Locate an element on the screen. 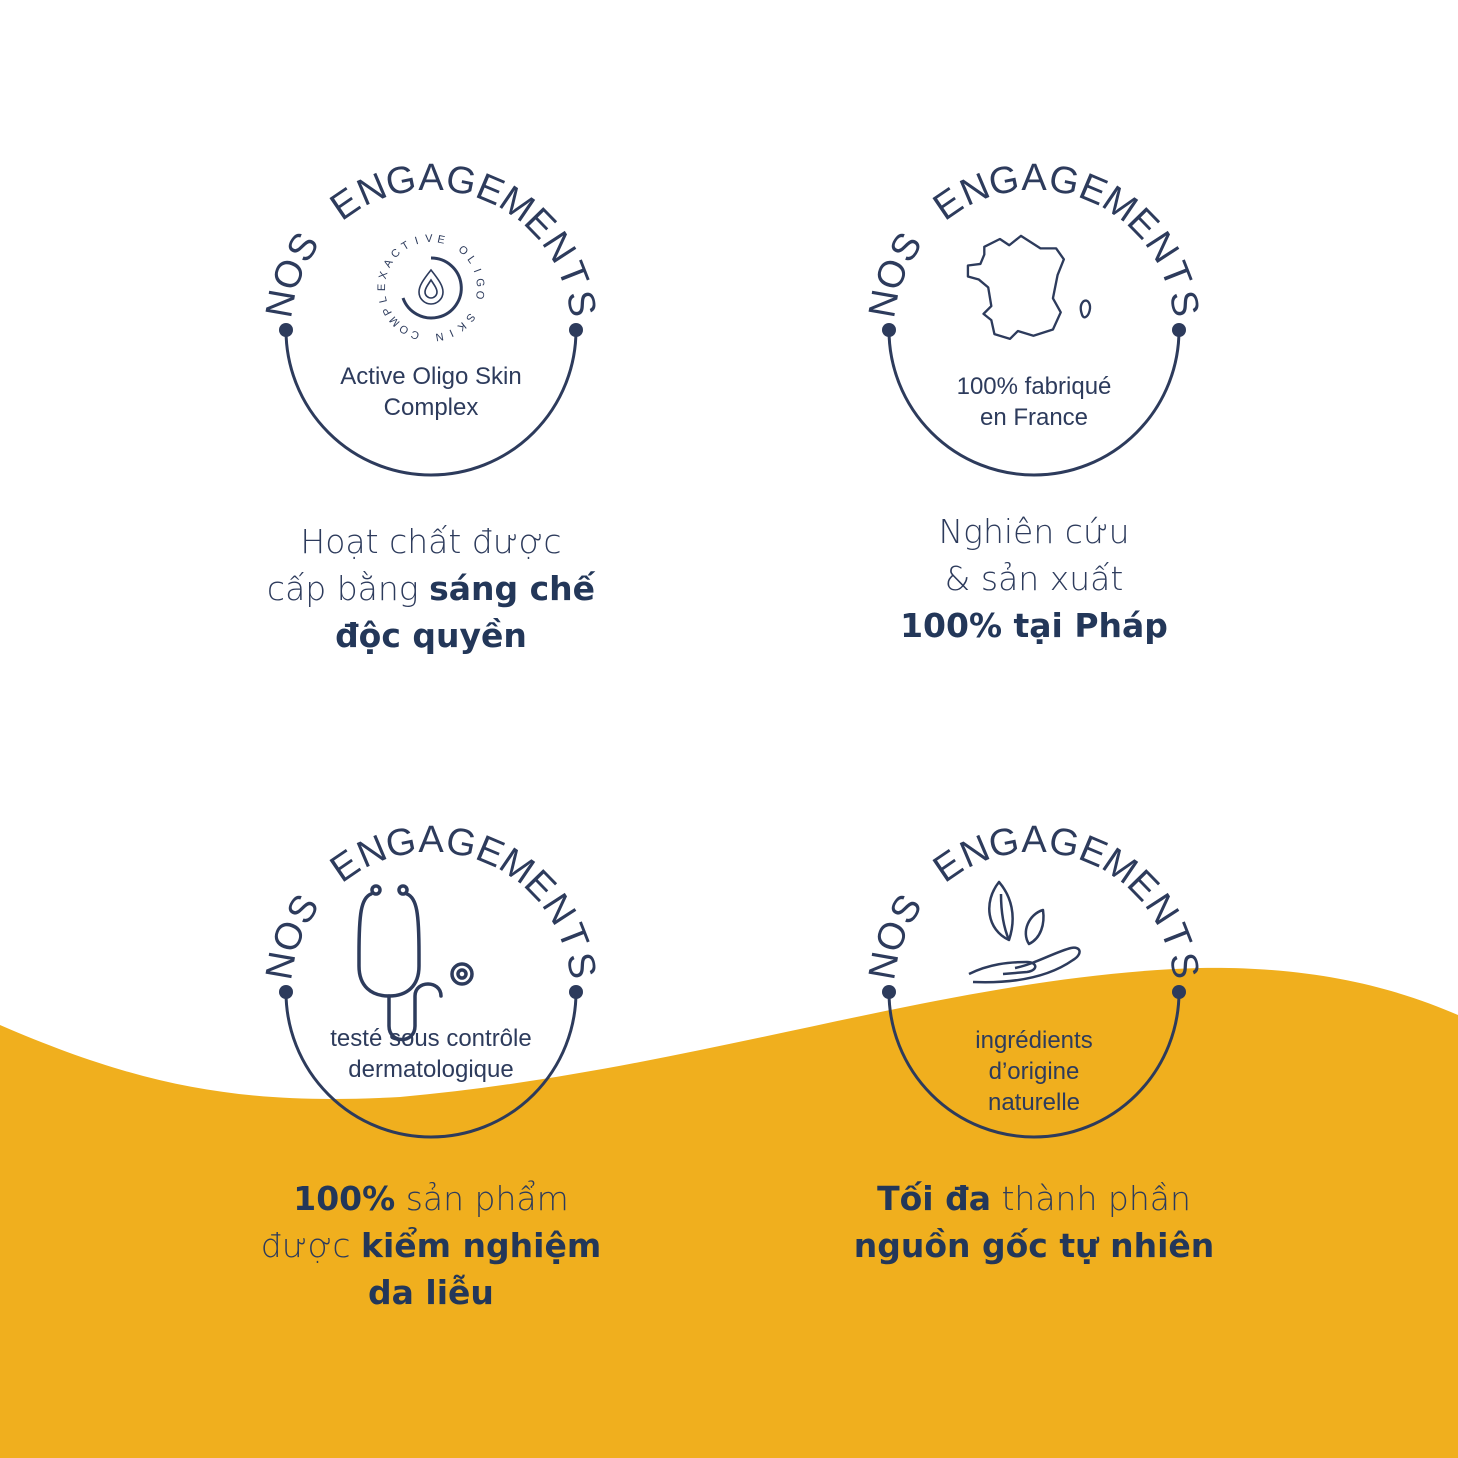 This screenshot has height=1458, width=1458. caption-line: nguồn gốc tự nhiên is located at coordinates (1034, 1245).